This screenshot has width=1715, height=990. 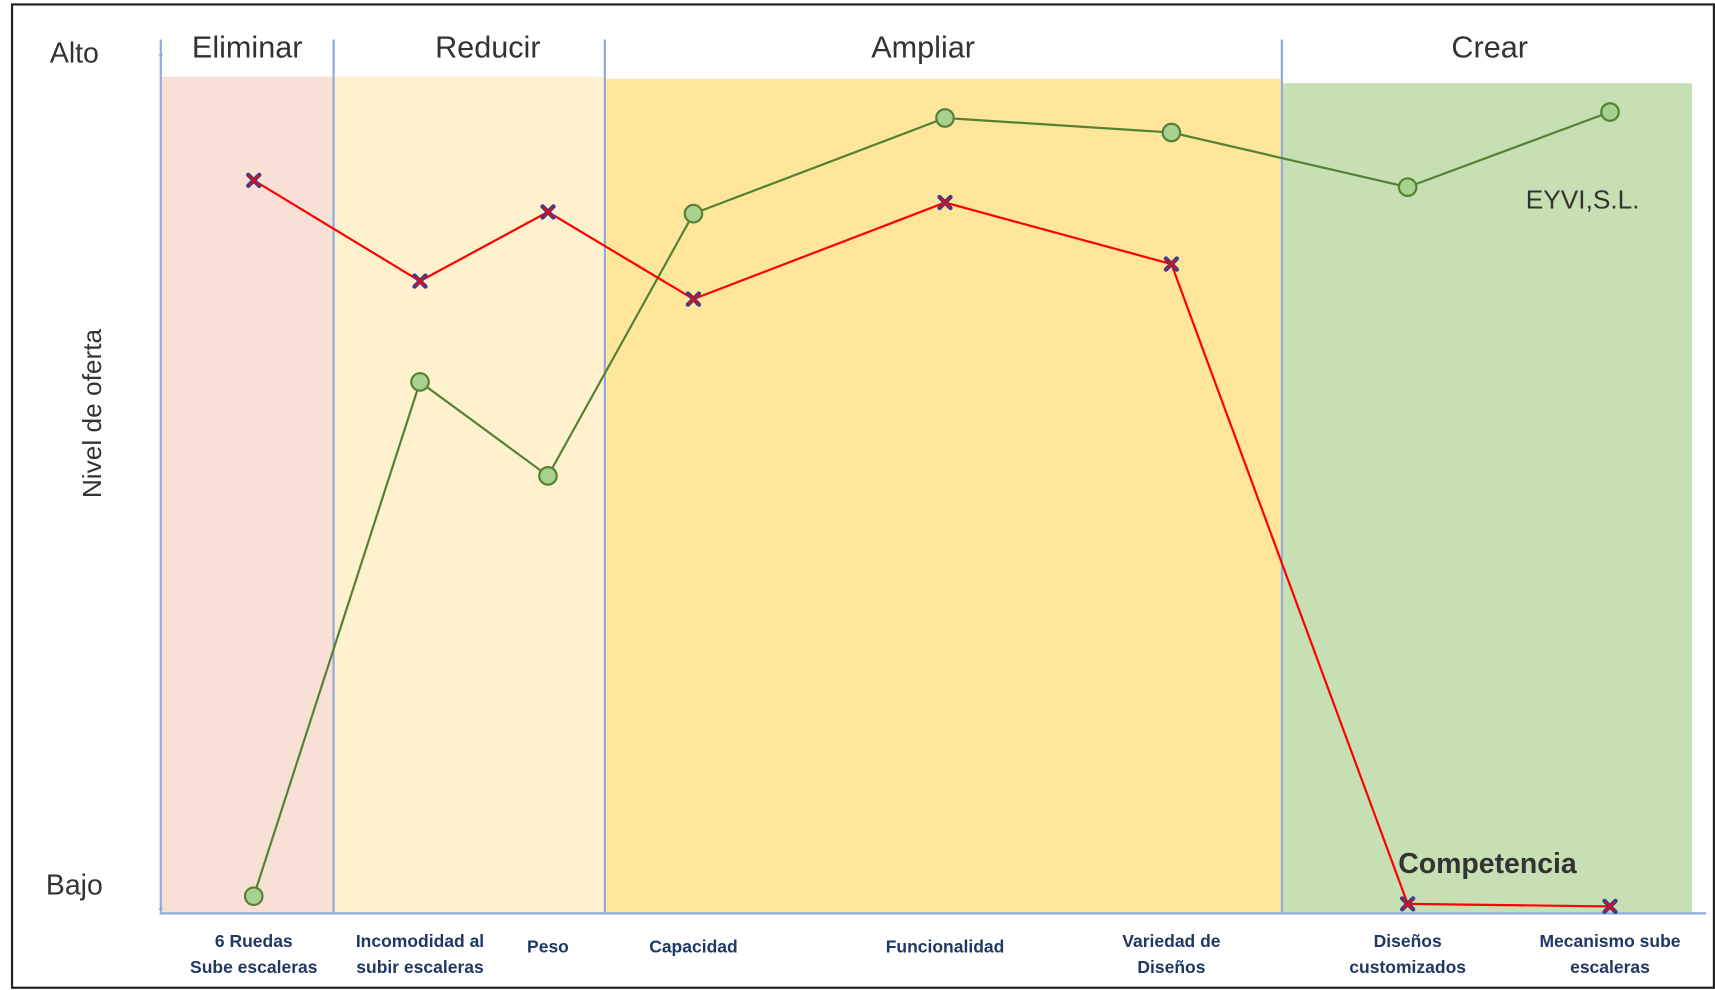 What do you see at coordinates (92, 413) in the screenshot?
I see `y-axis-label: Nivel de oferta` at bounding box center [92, 413].